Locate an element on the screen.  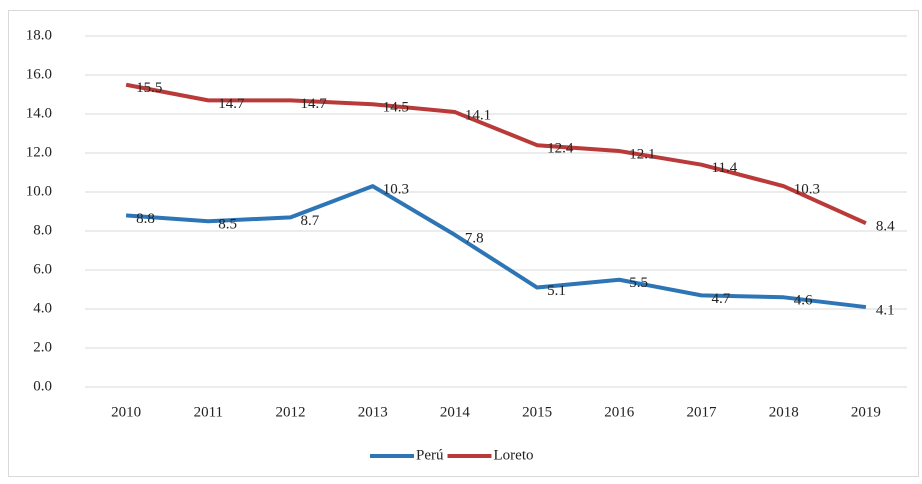
x-tick-label: 2019 is located at coordinates (866, 412).